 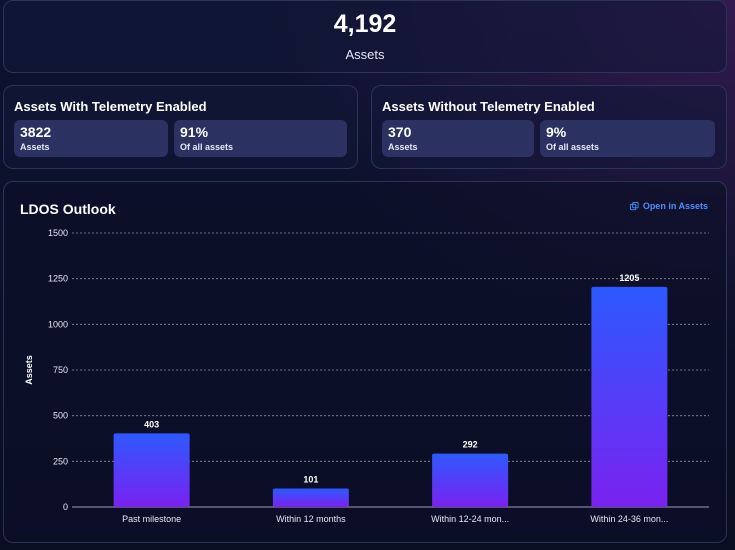 What do you see at coordinates (573, 147) in the screenshot?
I see `telemetry-disabled-percent-label: Of all assets` at bounding box center [573, 147].